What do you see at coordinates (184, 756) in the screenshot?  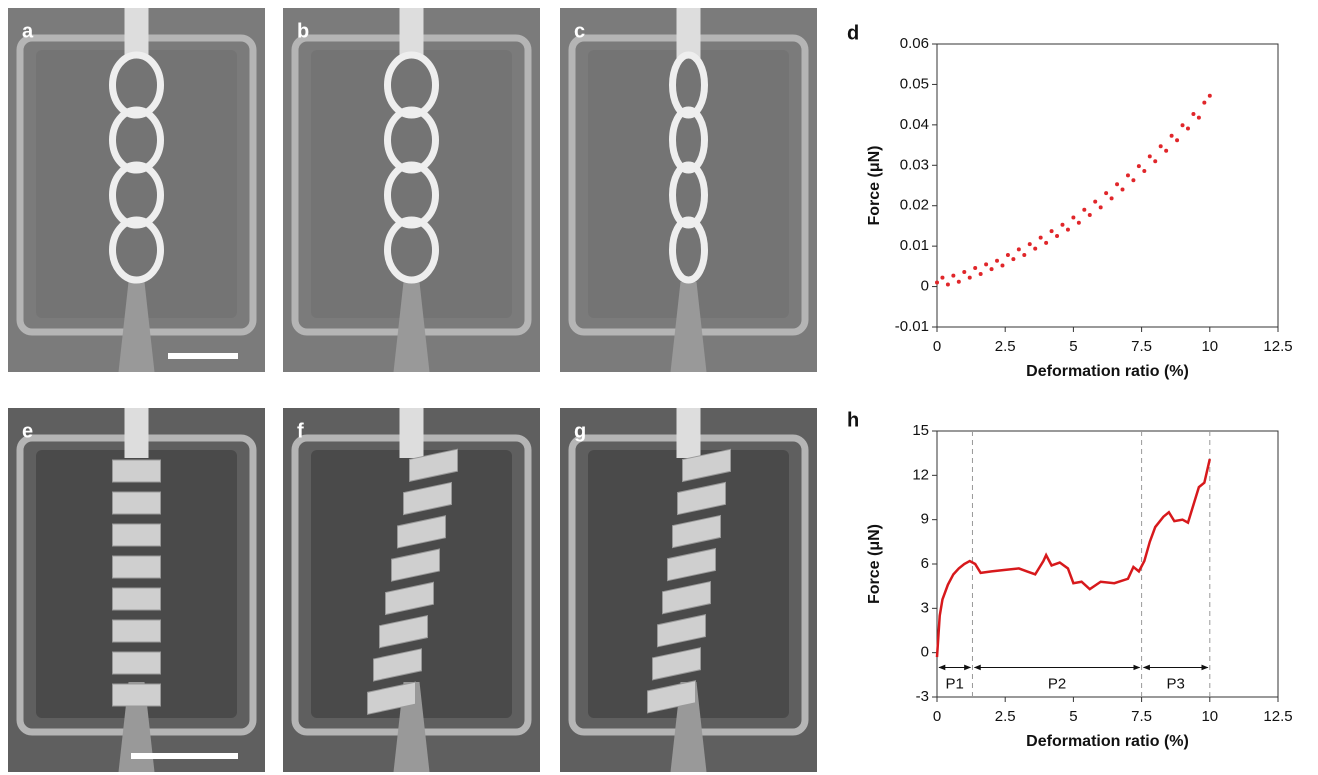 I see `scale-bar` at bounding box center [184, 756].